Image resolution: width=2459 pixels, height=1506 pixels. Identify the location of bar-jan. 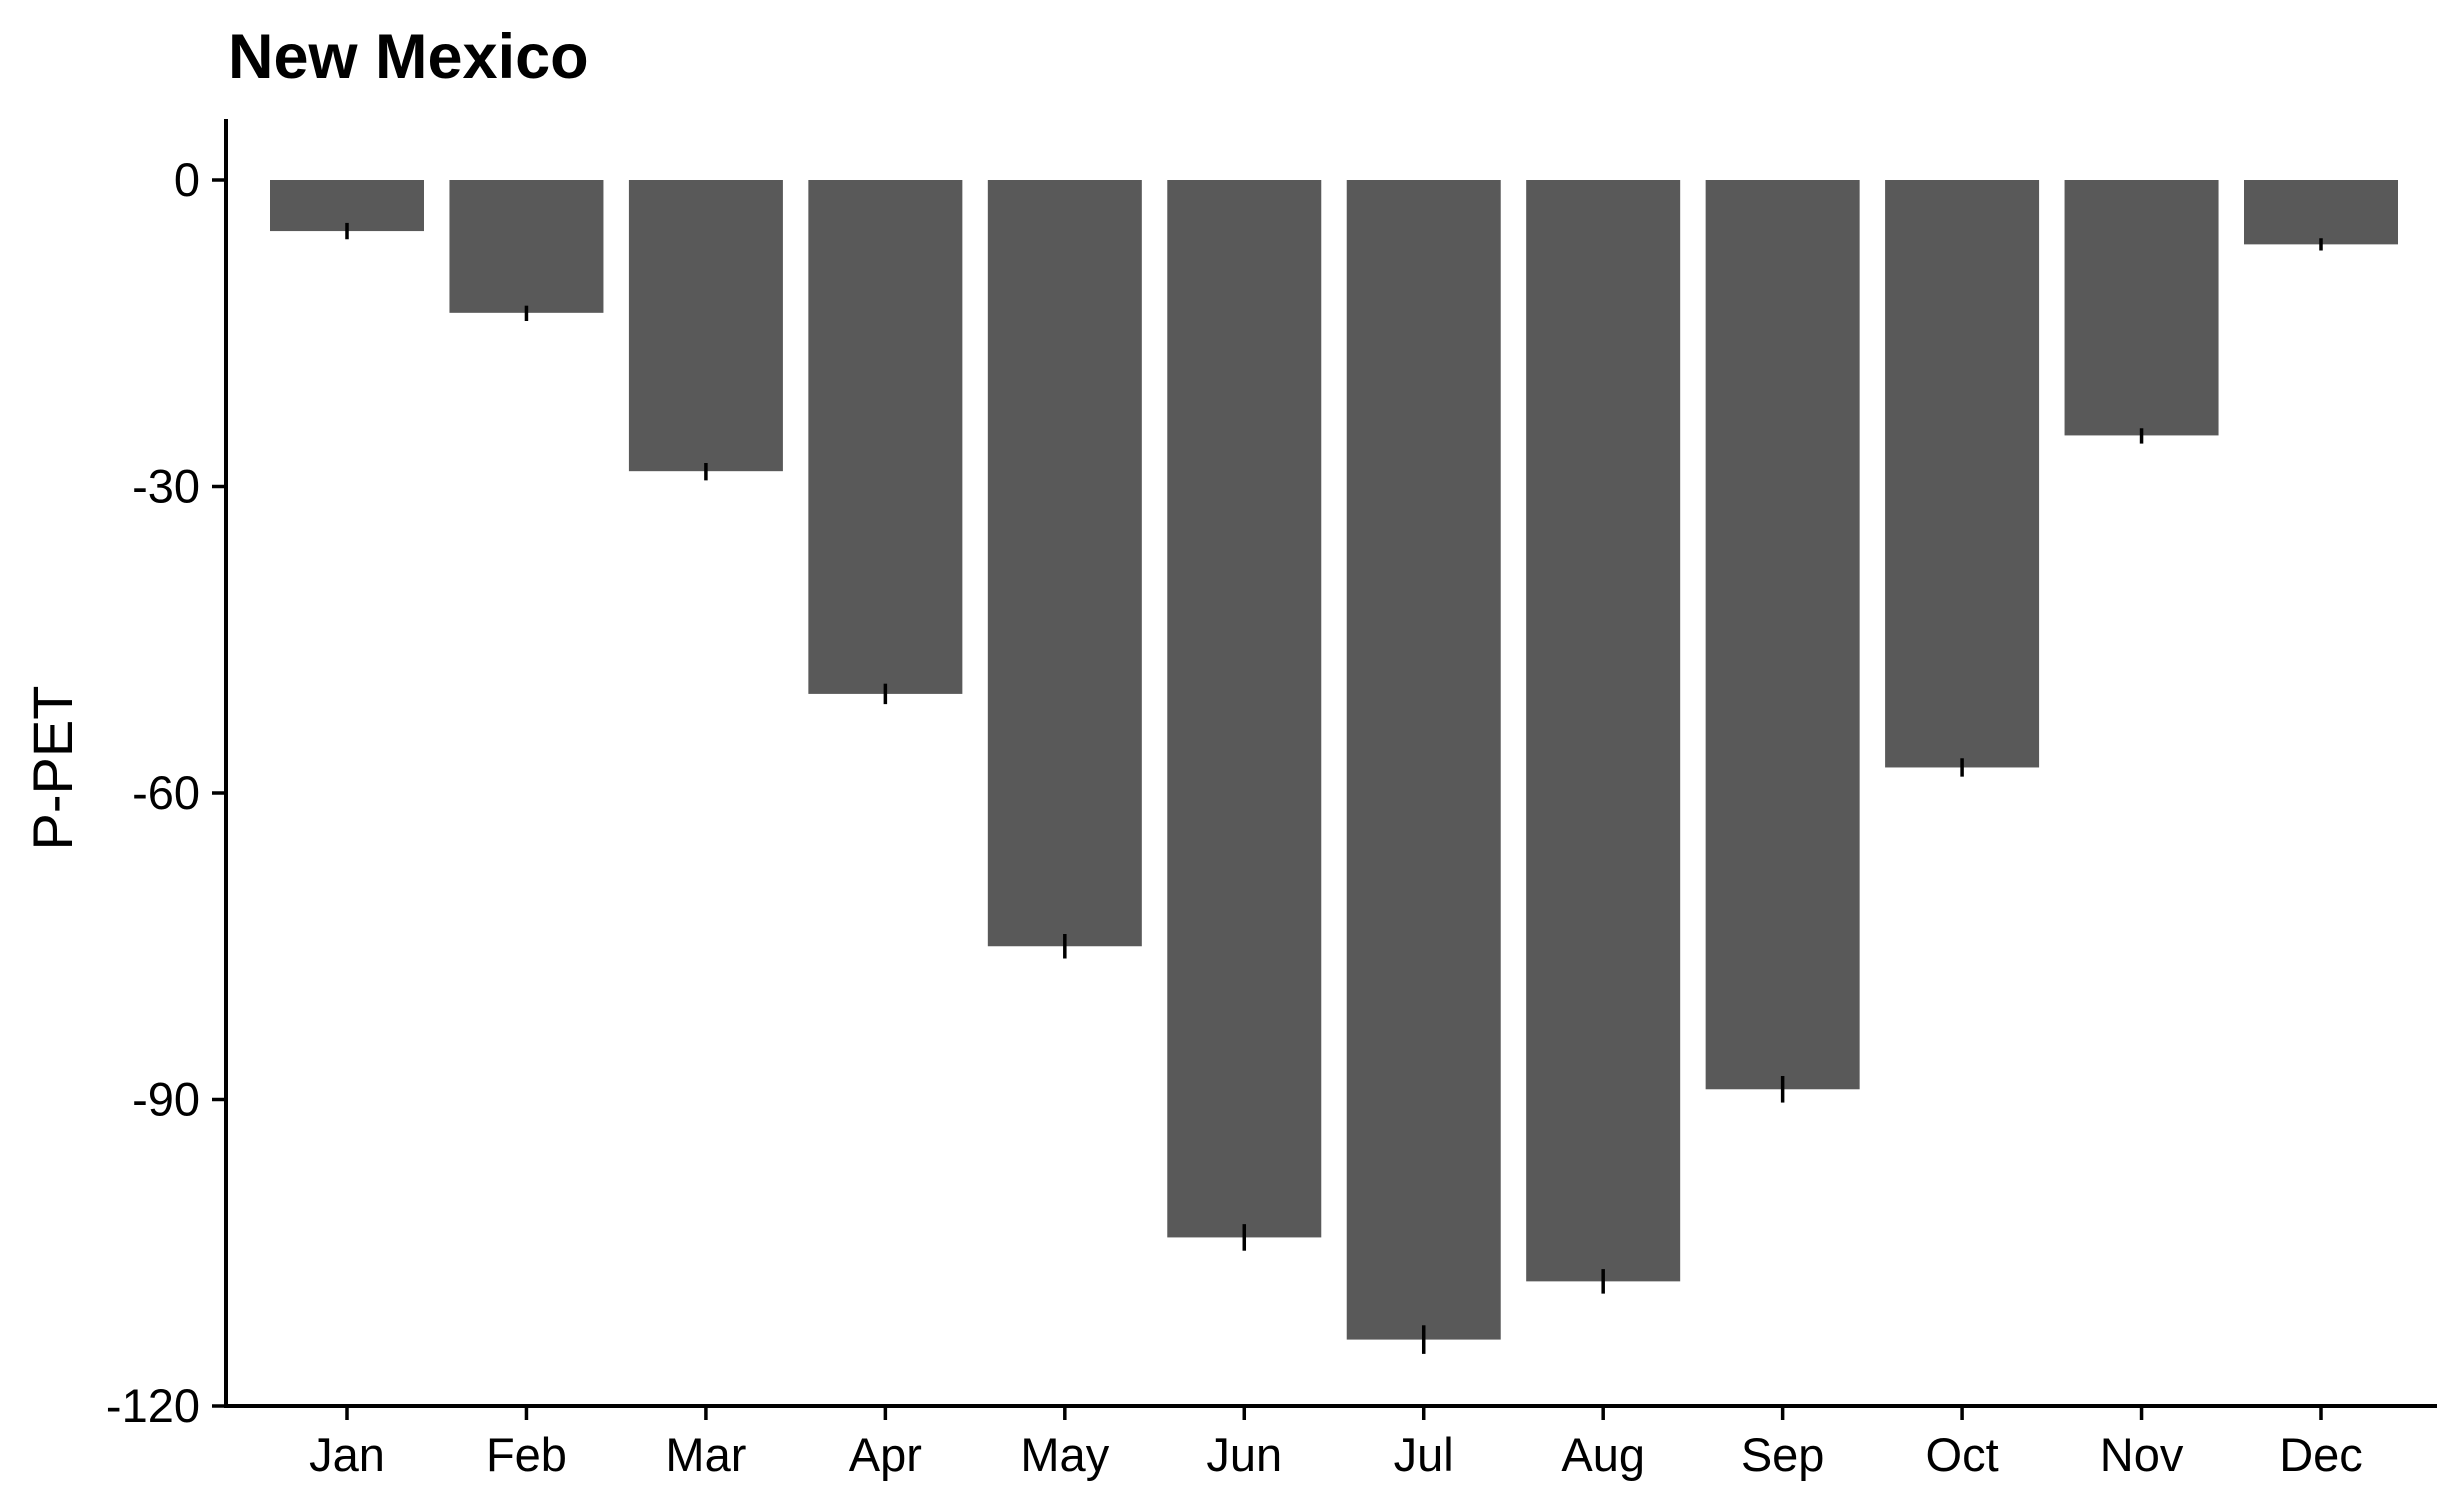
(347, 206).